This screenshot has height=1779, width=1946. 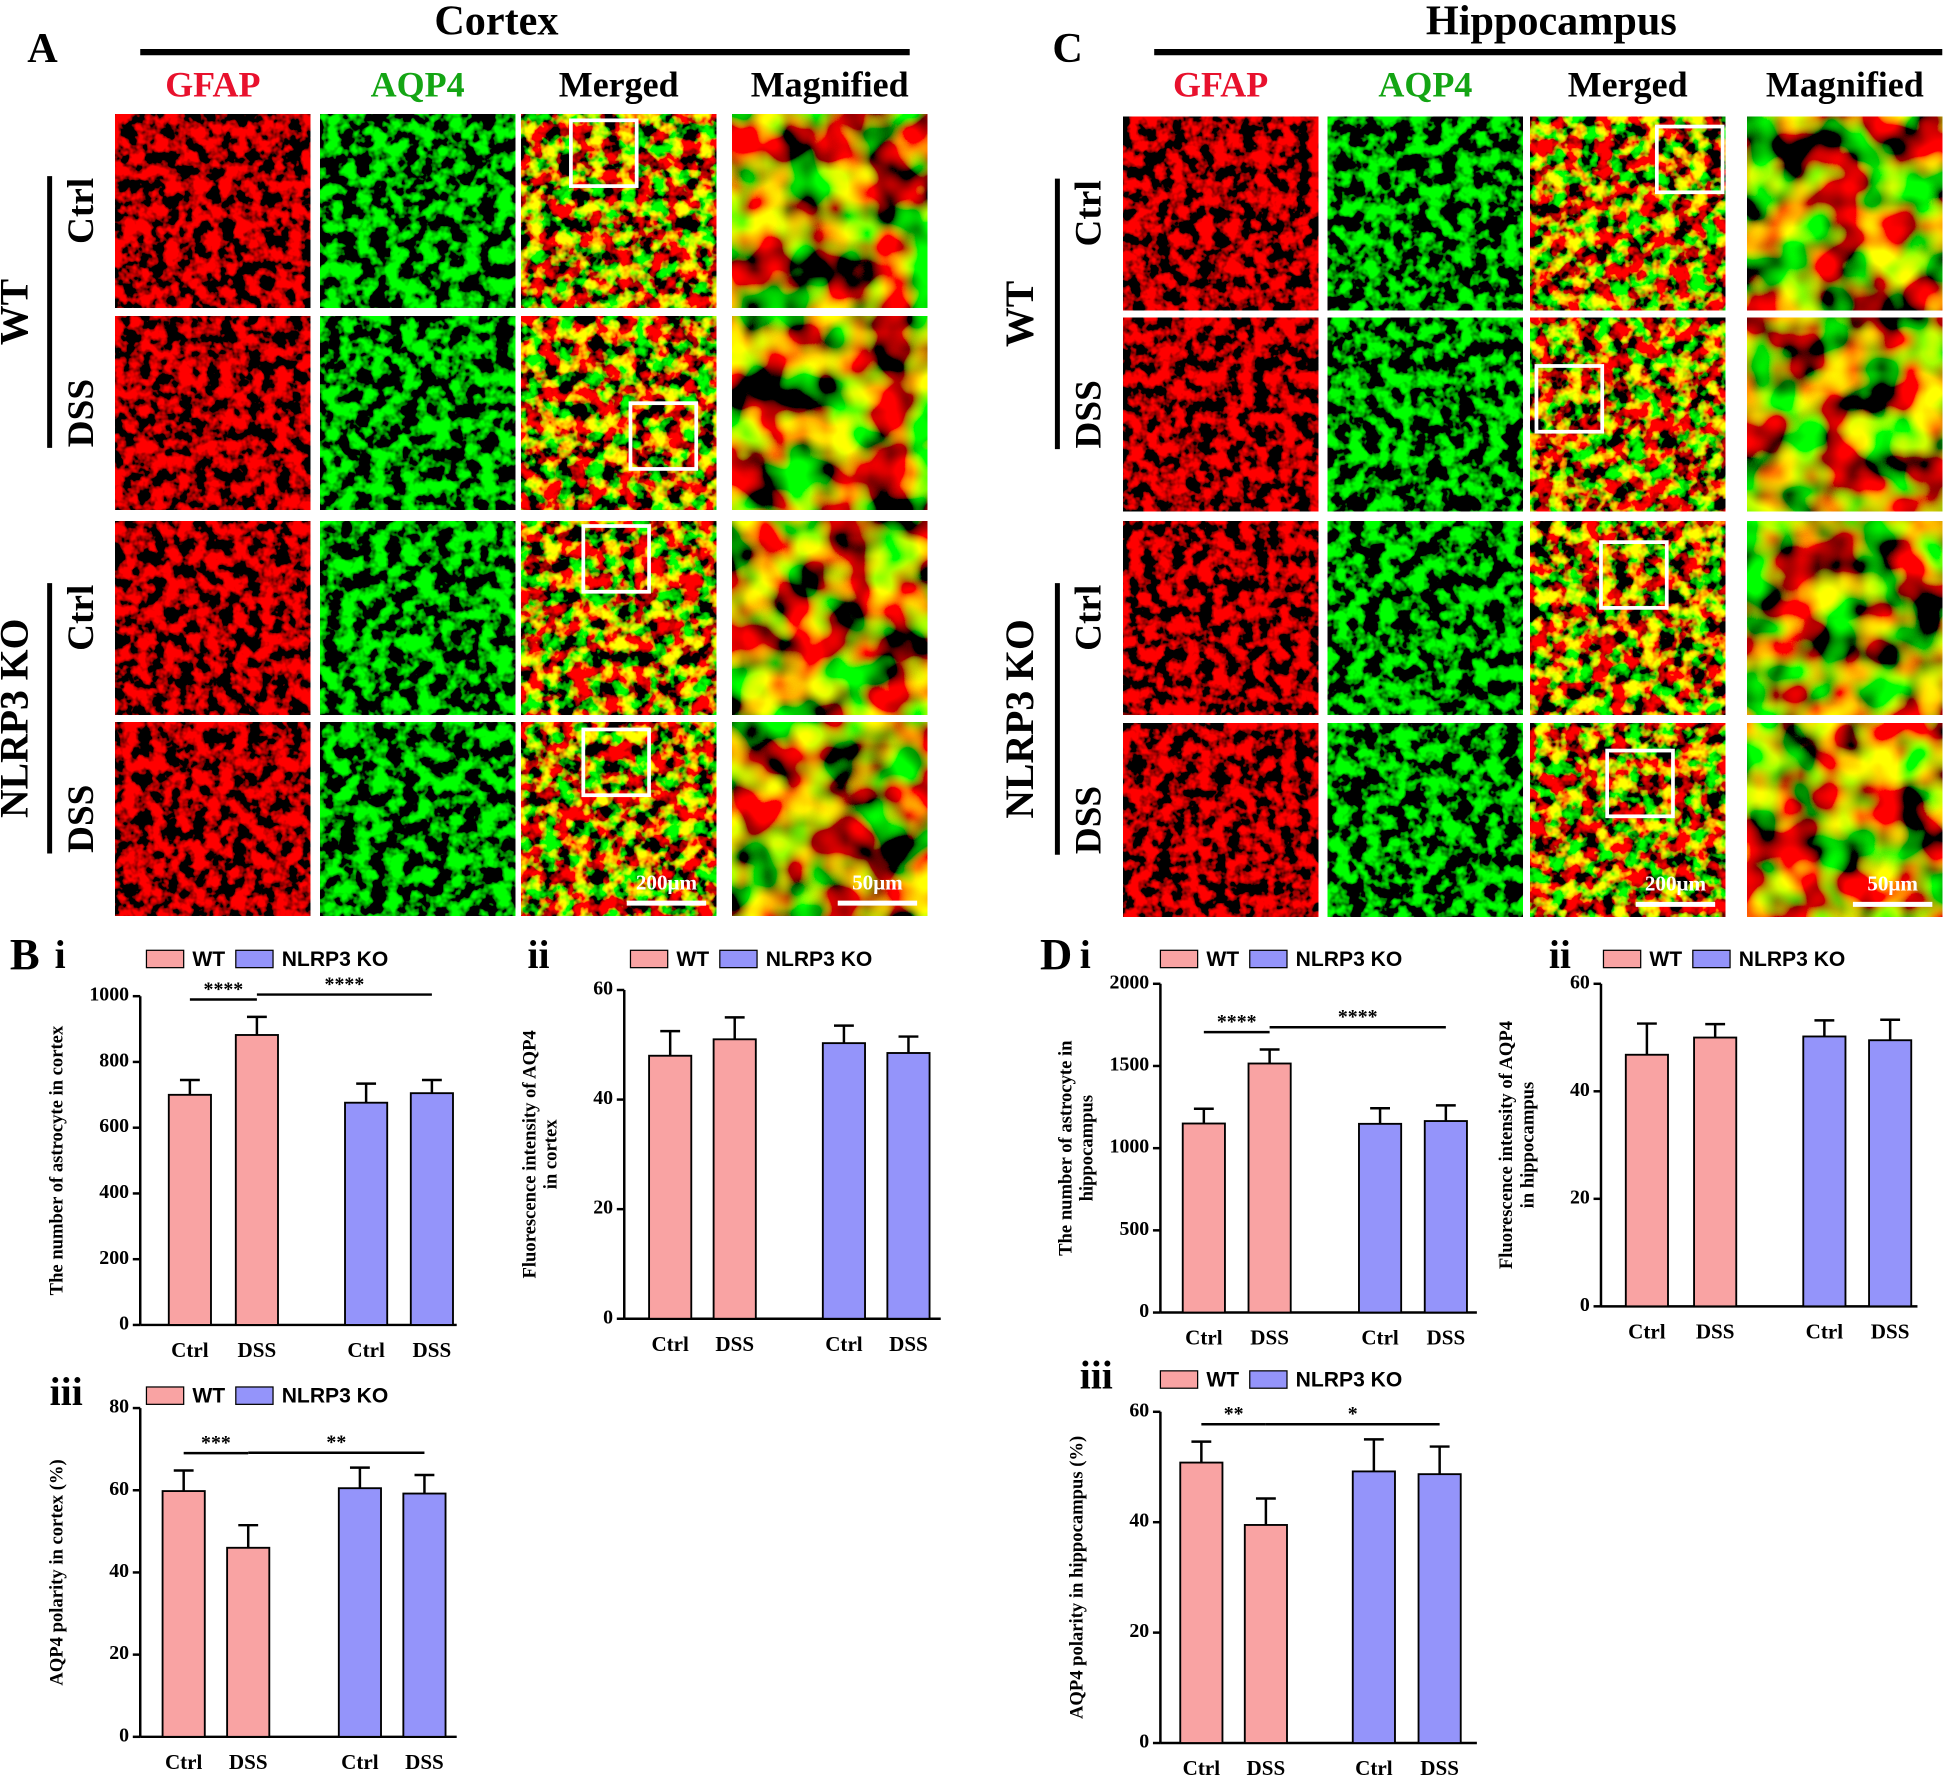 What do you see at coordinates (1220, 84) in the screenshot?
I see `column-label: GFAP` at bounding box center [1220, 84].